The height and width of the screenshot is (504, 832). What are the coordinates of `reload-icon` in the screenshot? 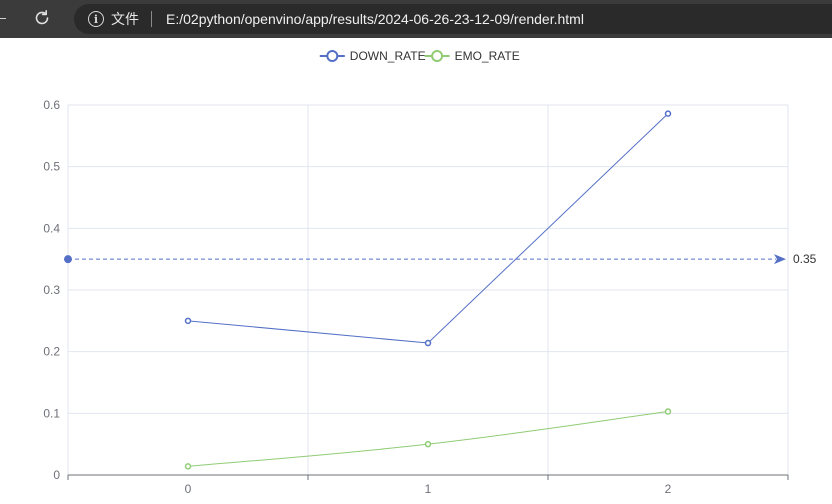 It's located at (42, 17).